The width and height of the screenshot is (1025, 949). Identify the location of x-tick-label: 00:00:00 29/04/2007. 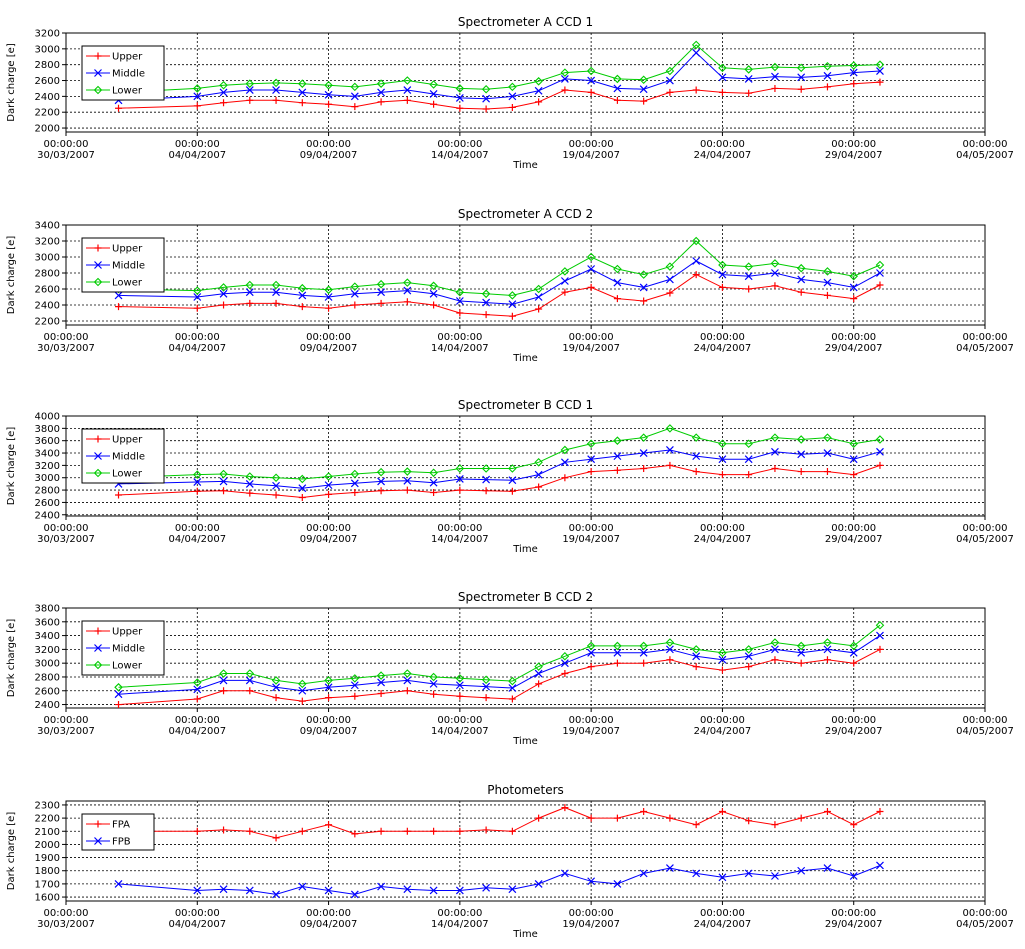
(854, 150).